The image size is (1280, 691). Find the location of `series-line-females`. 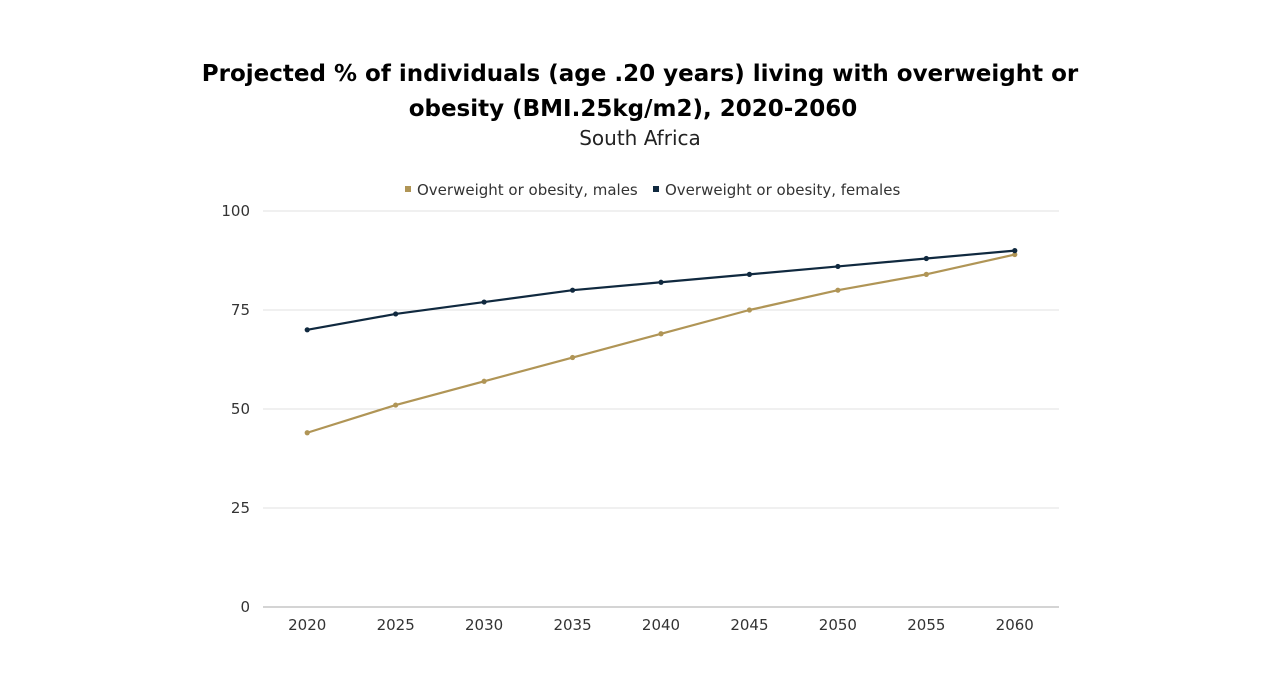

series-line-females is located at coordinates (661, 290).